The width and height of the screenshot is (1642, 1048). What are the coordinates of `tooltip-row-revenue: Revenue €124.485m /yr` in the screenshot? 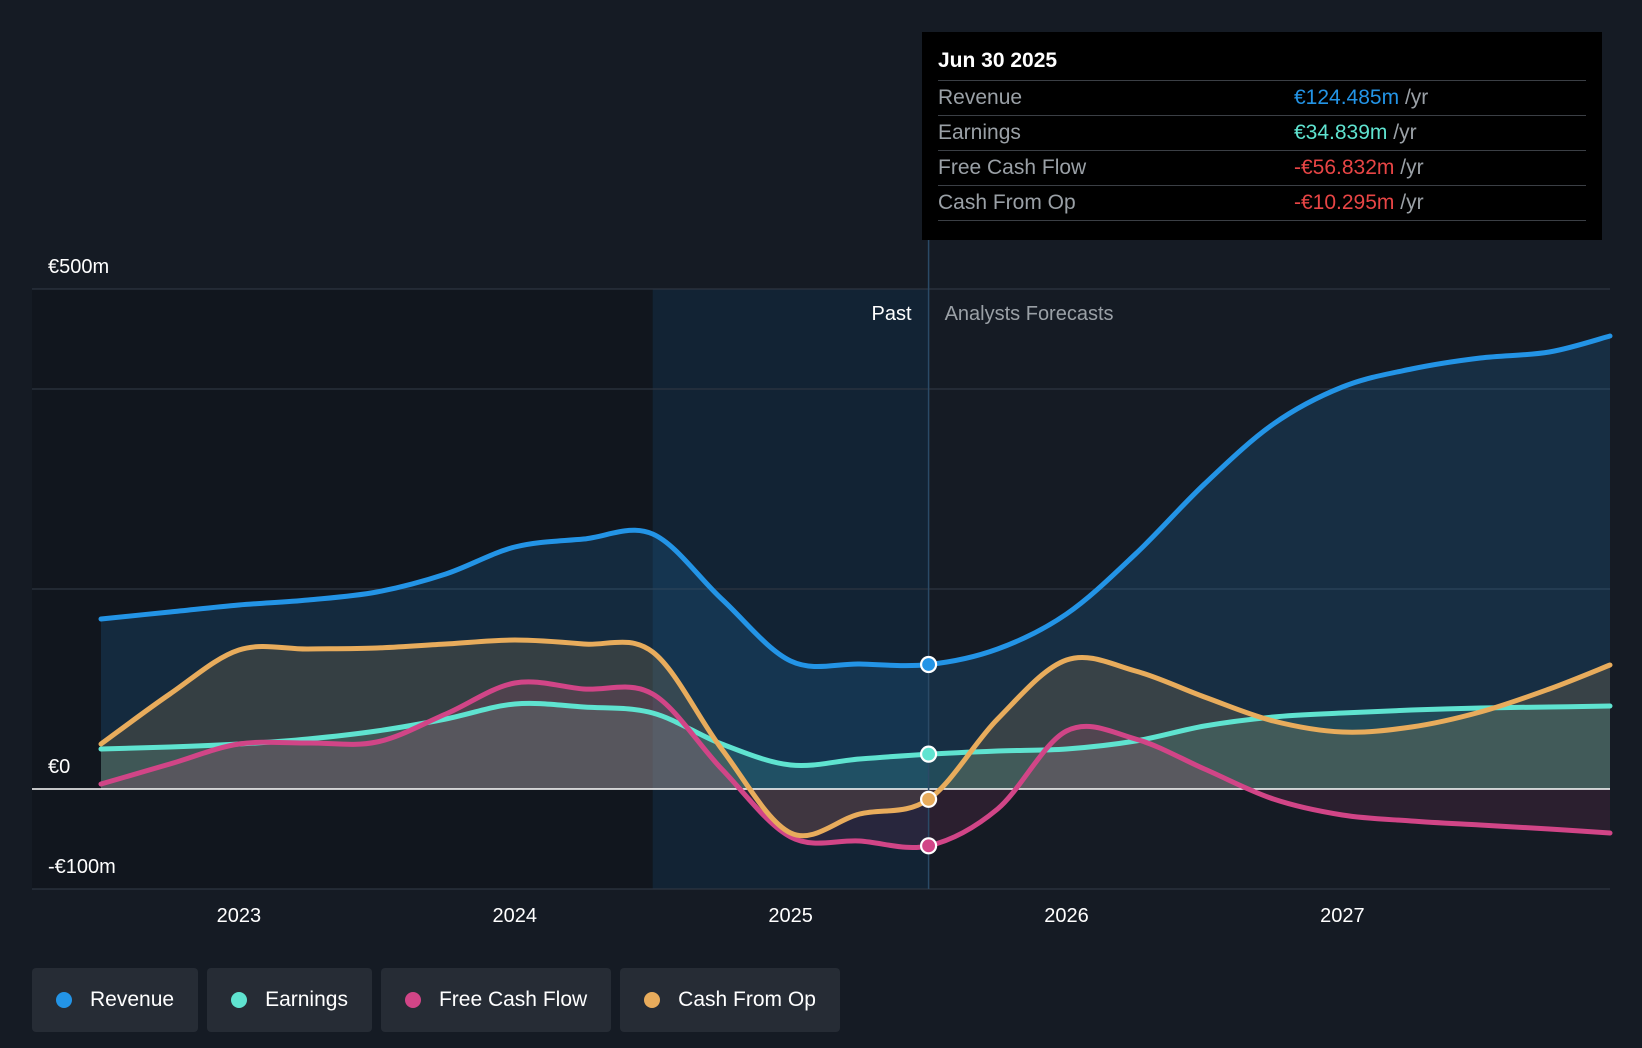 It's located at (1262, 98).